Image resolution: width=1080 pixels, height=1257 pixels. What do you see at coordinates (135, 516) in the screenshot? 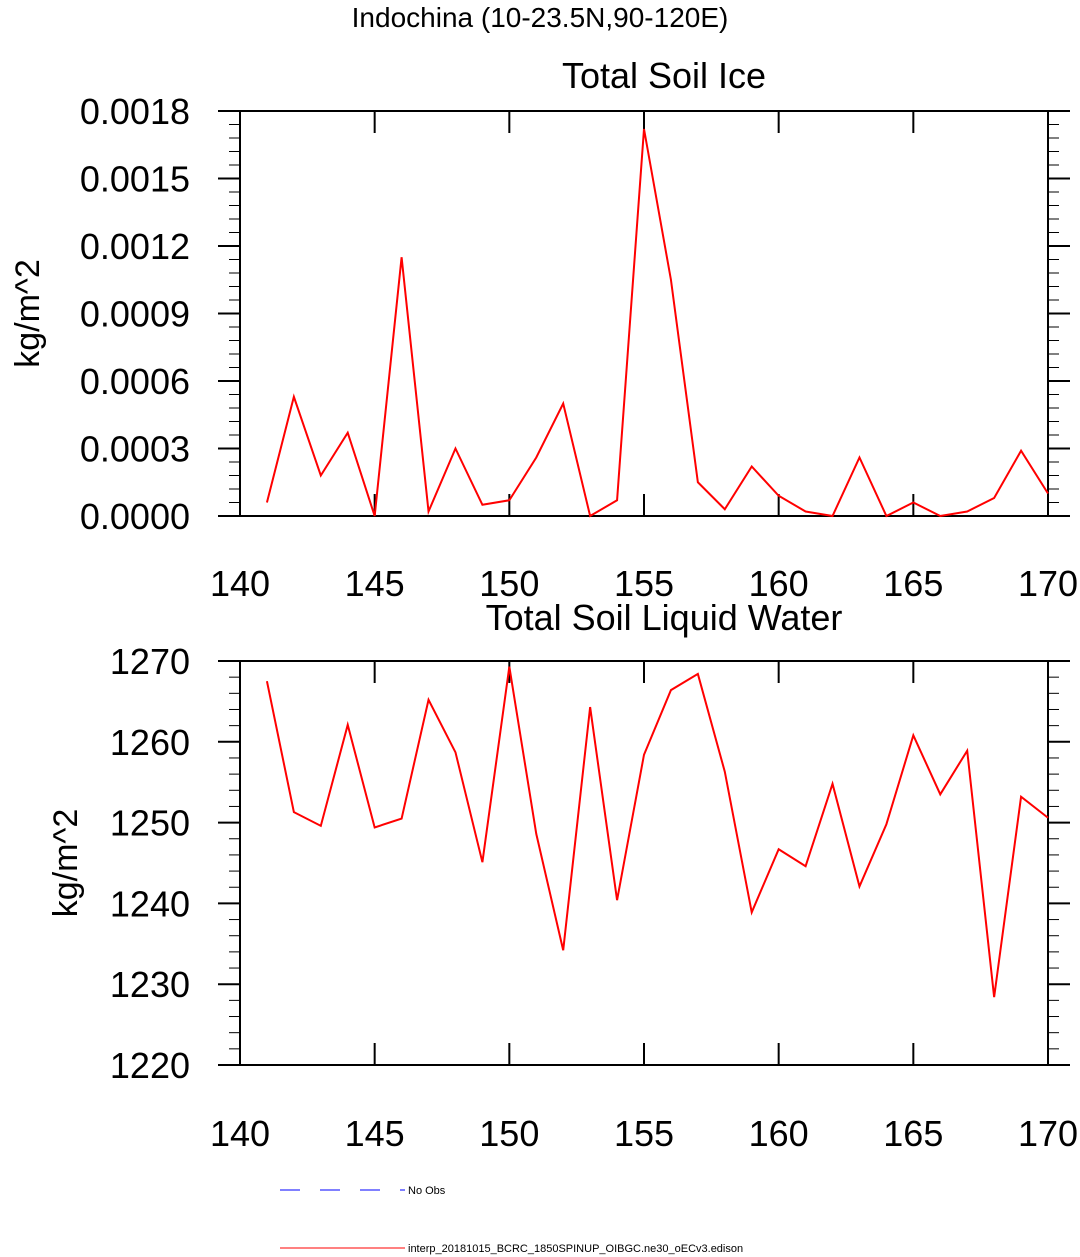
I see `y-tick-label: 0.0000` at bounding box center [135, 516].